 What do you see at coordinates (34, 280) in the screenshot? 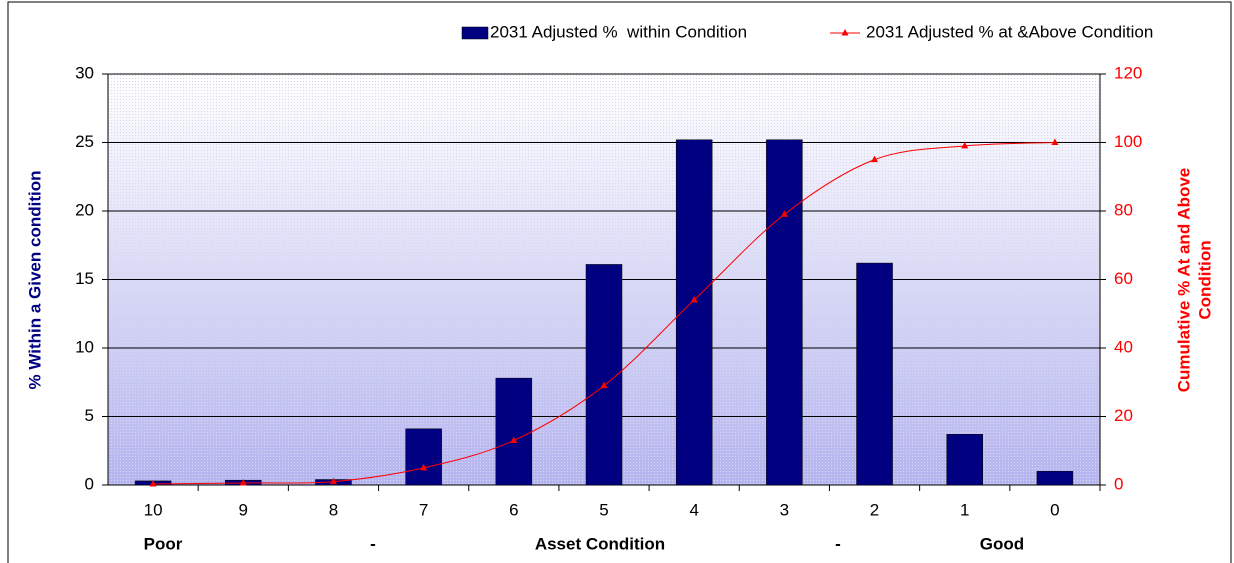
I see `y-axis-label: % Within a Given condition` at bounding box center [34, 280].